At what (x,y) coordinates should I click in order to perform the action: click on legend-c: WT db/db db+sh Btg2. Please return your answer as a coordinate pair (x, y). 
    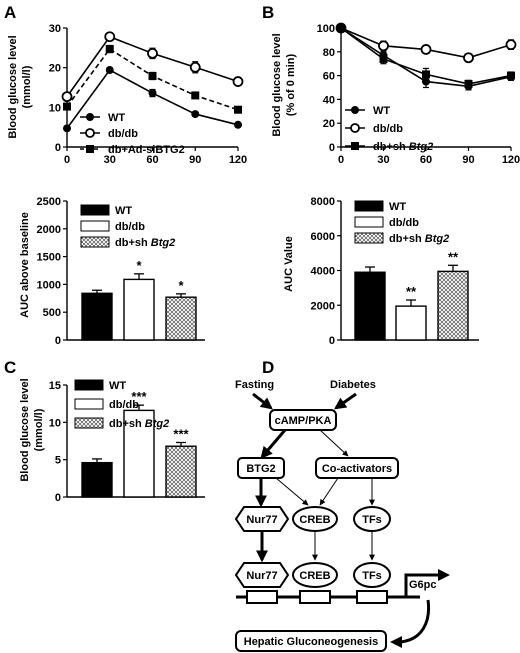
    Looking at the image, I should click on (121, 404).